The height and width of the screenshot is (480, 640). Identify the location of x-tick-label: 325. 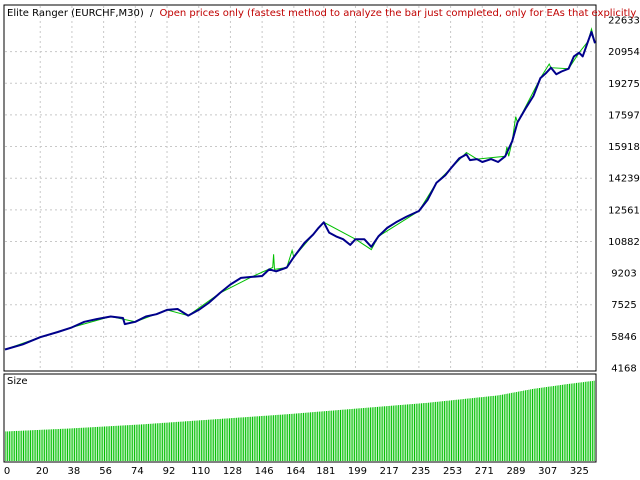
(579, 471).